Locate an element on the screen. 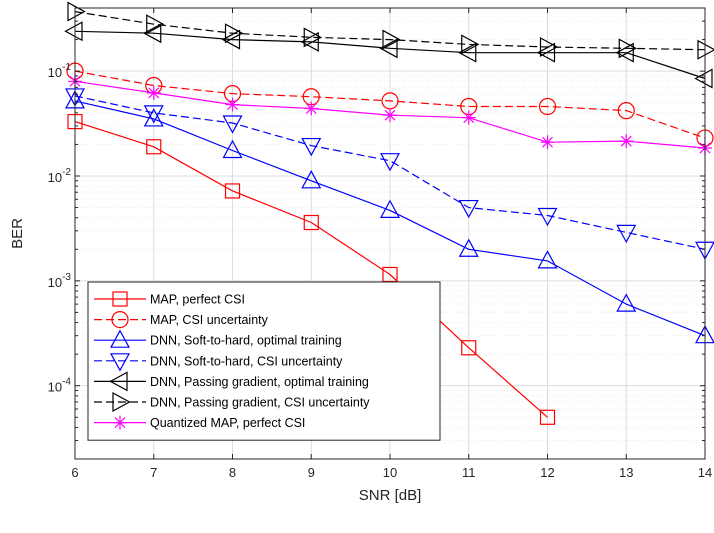 Image resolution: width=714 pixels, height=533 pixels. y-tick-label: 10⁻⁴ is located at coordinates (60, 386).